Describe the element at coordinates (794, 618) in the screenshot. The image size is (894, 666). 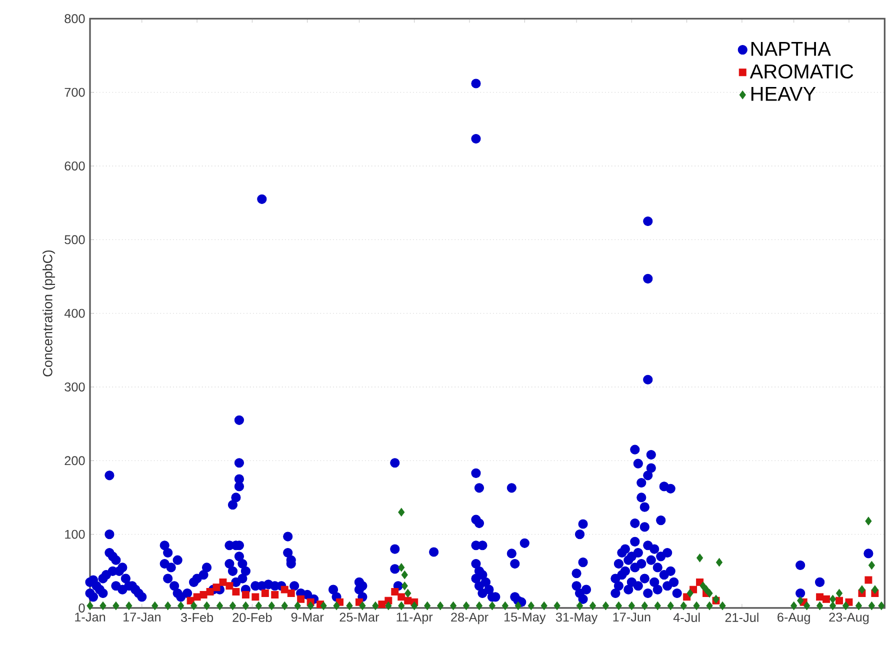
I see `x-tick-label: 6-Aug` at that location.